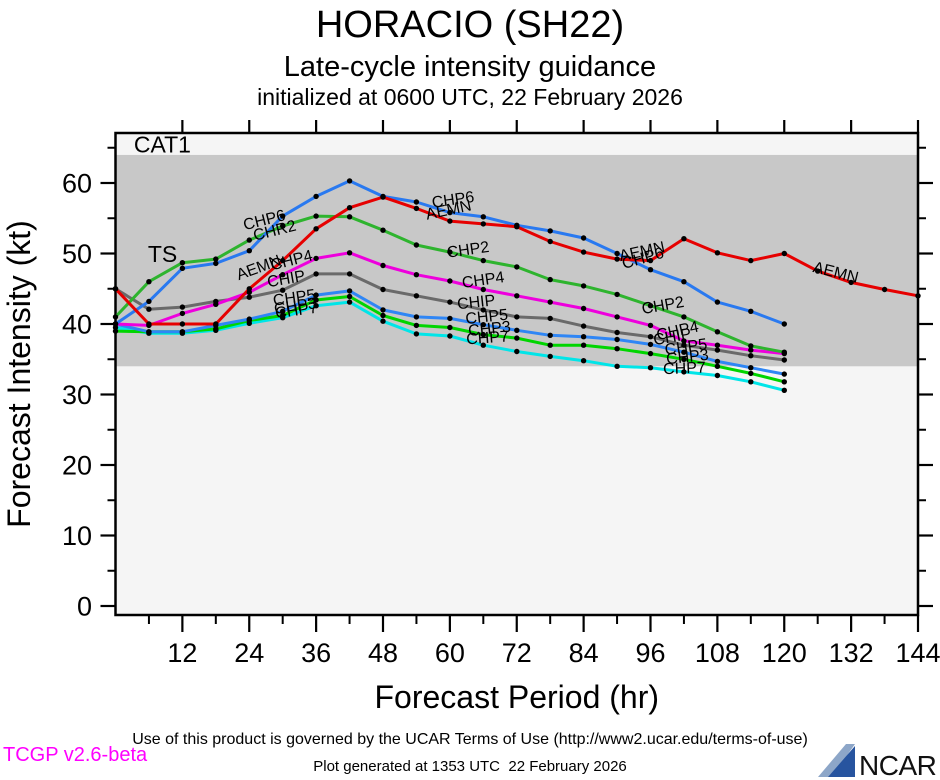  What do you see at coordinates (316, 653) in the screenshot?
I see `x-tick-label: 36` at bounding box center [316, 653].